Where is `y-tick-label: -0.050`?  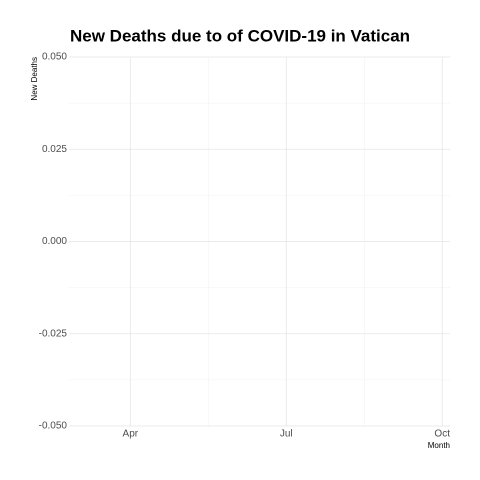
y-tick-label: -0.050 is located at coordinates (53, 426).